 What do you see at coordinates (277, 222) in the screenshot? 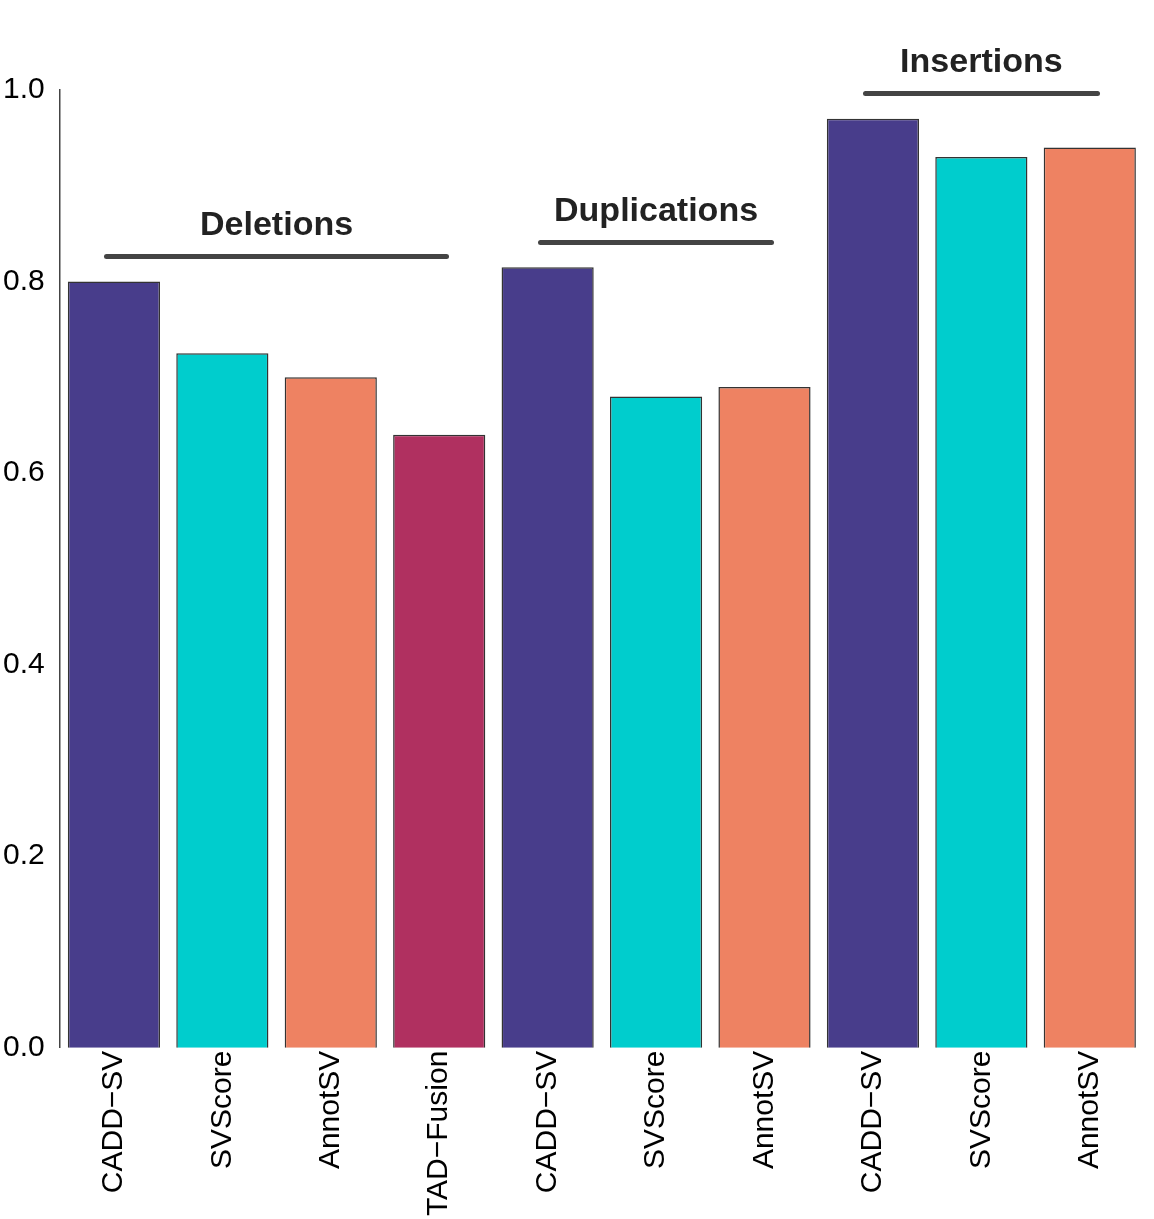
I see `annotation: Deletions` at bounding box center [277, 222].